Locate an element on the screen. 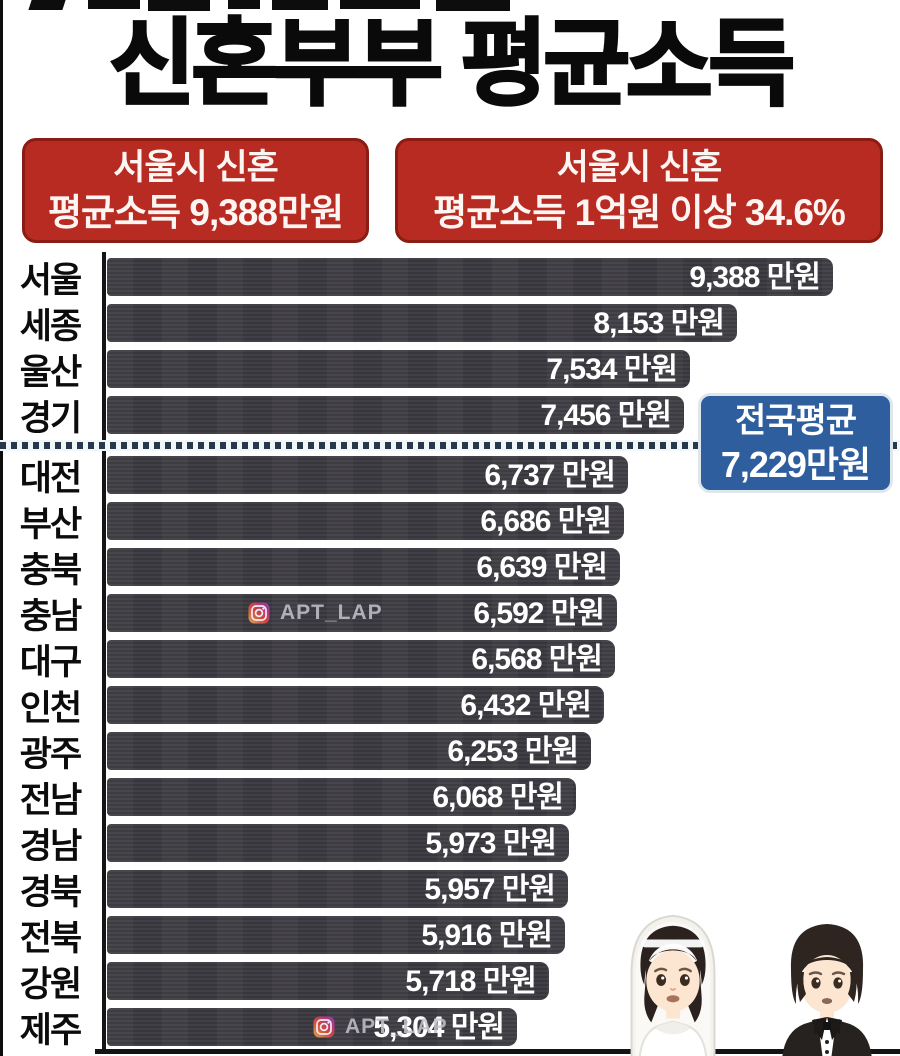 Image resolution: width=900 pixels, height=1056 pixels. income-bar: 6,686 만원 is located at coordinates (365, 521).